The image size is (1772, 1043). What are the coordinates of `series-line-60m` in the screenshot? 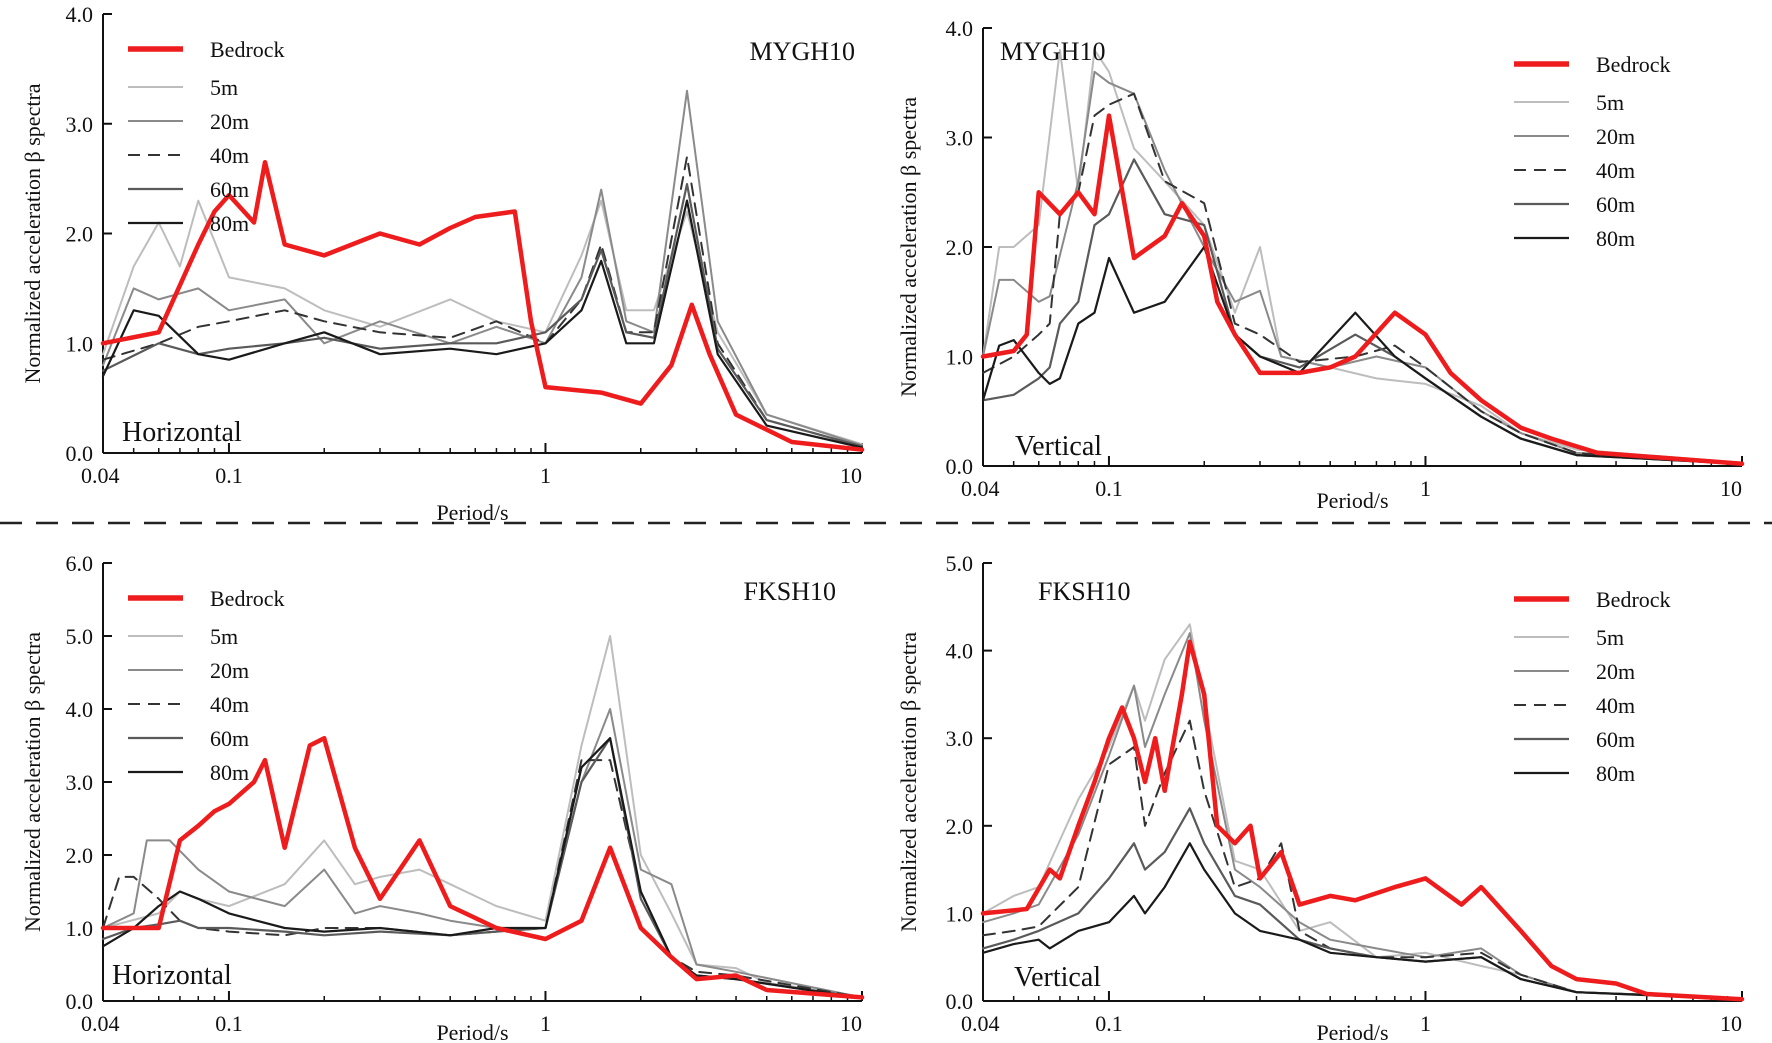 It's located at (482, 315).